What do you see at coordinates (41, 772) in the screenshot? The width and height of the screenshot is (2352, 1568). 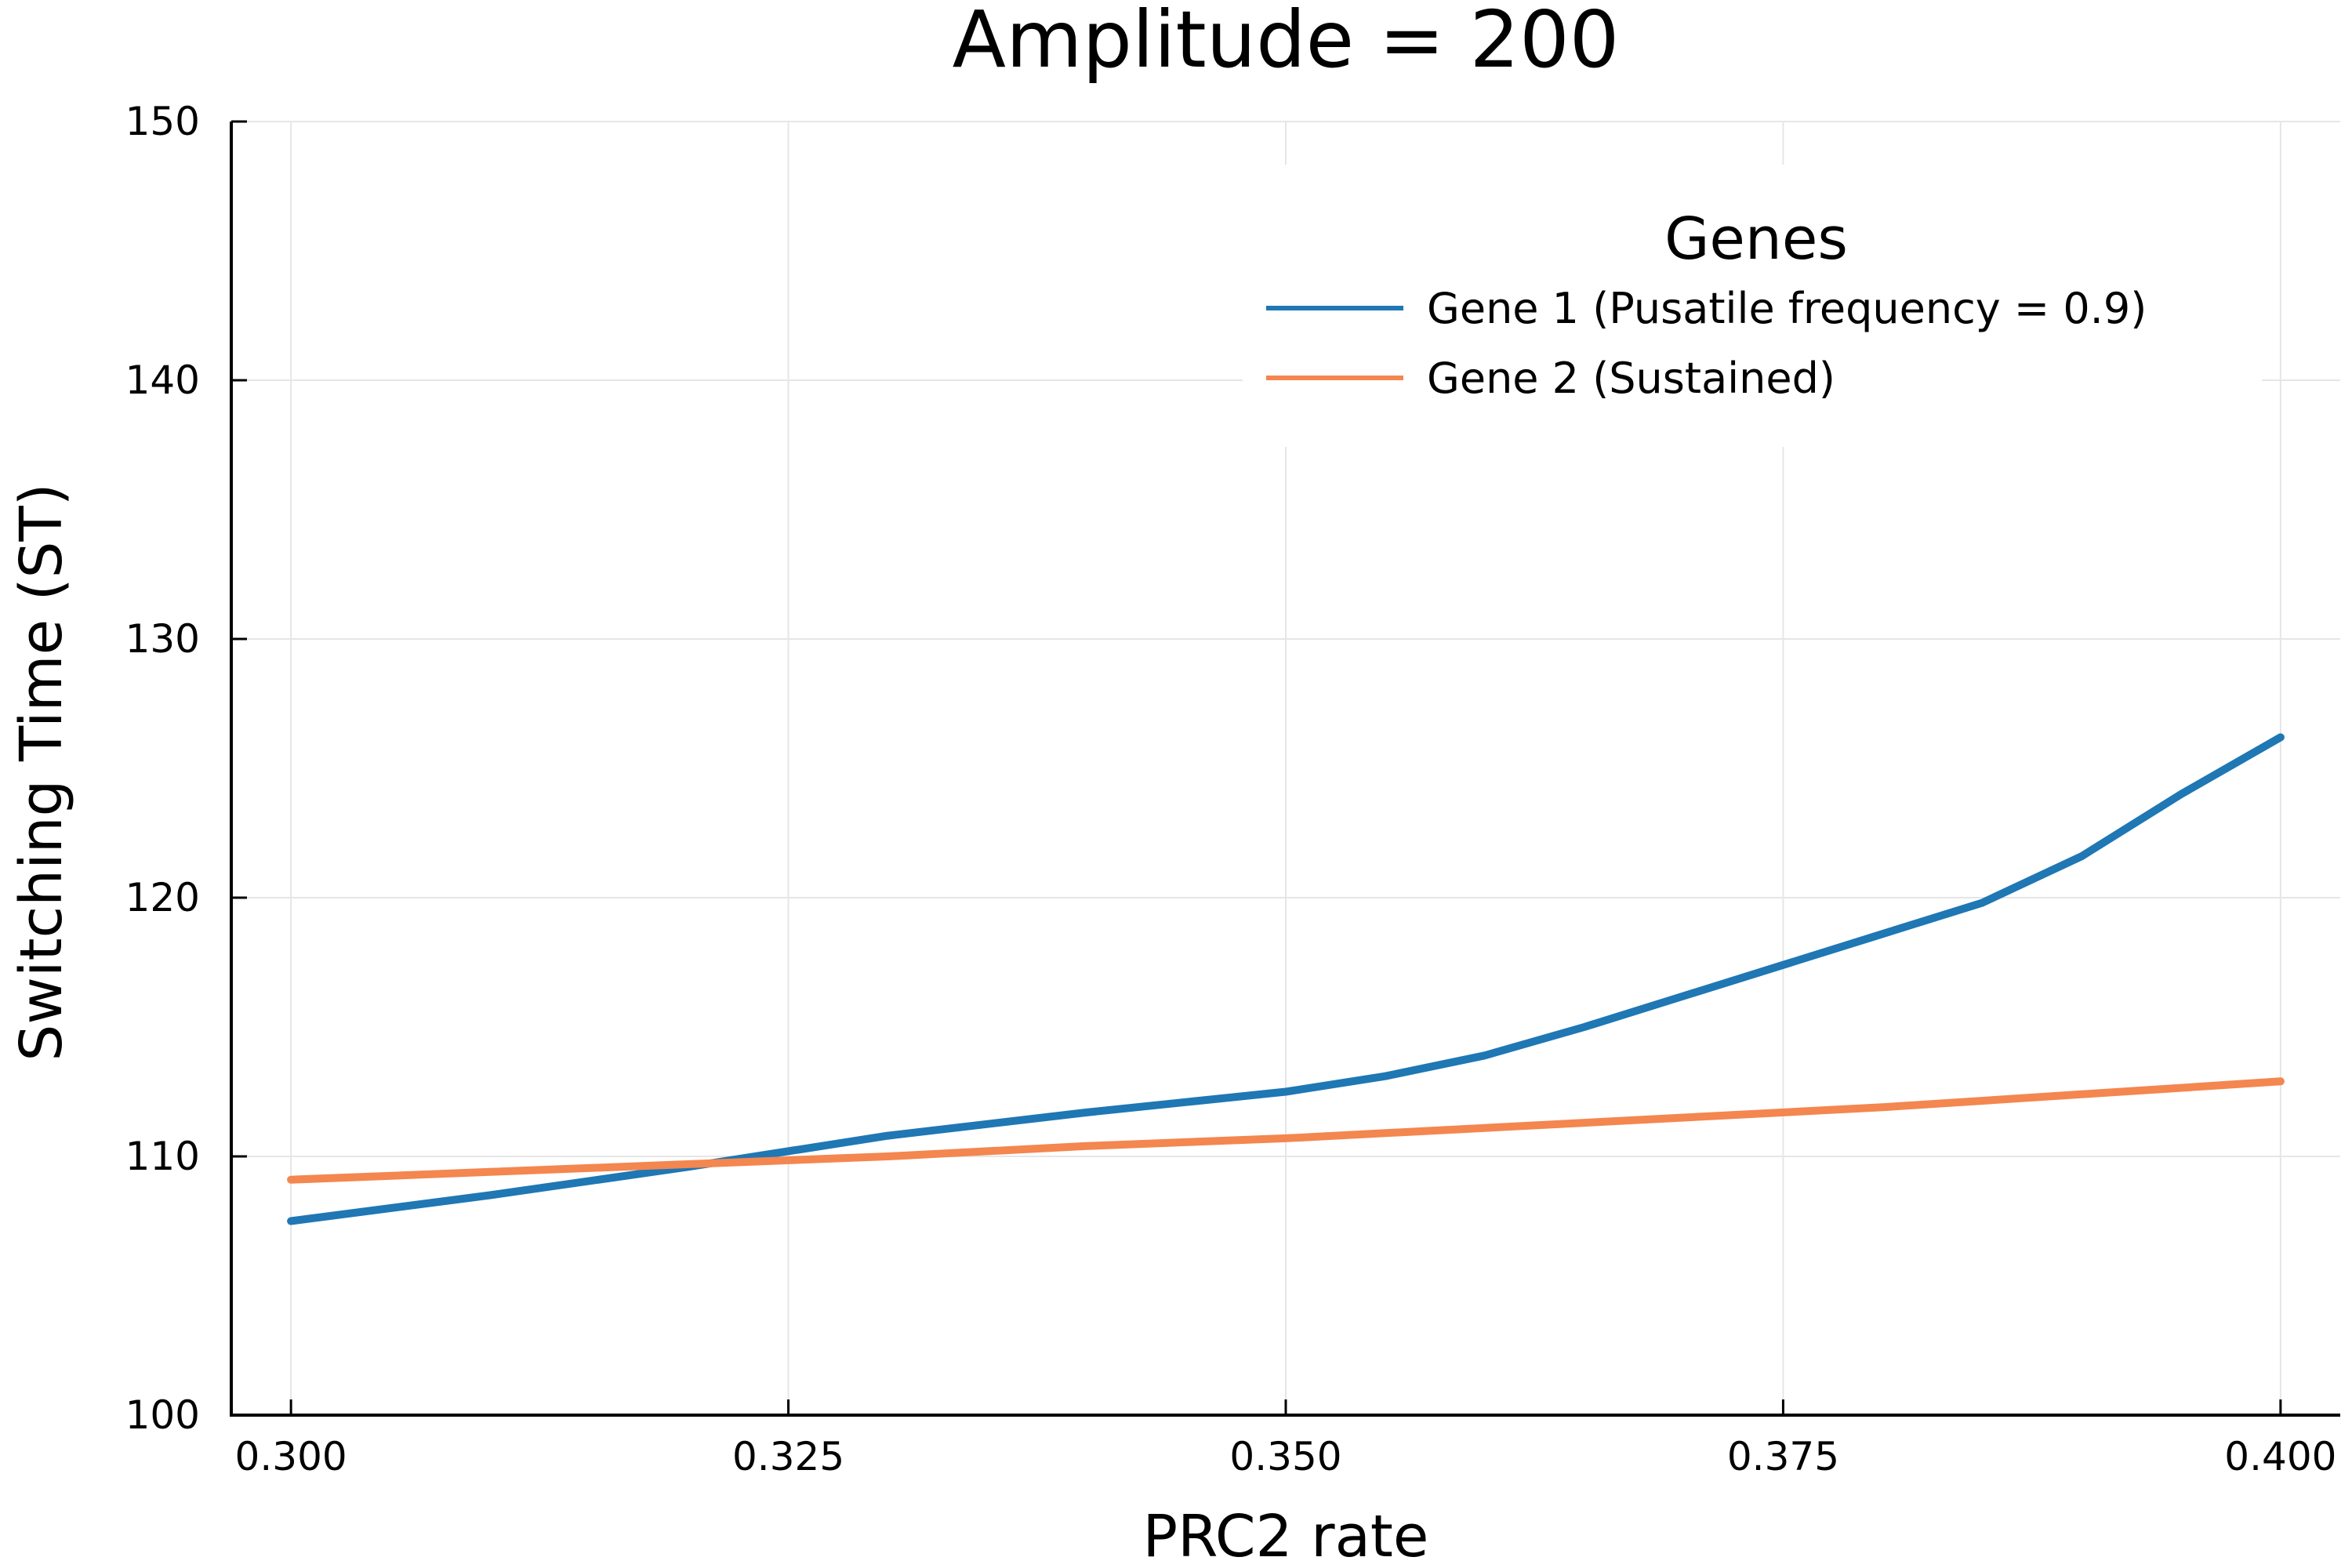 I see `y-axis-title: Switching Time (ST)` at bounding box center [41, 772].